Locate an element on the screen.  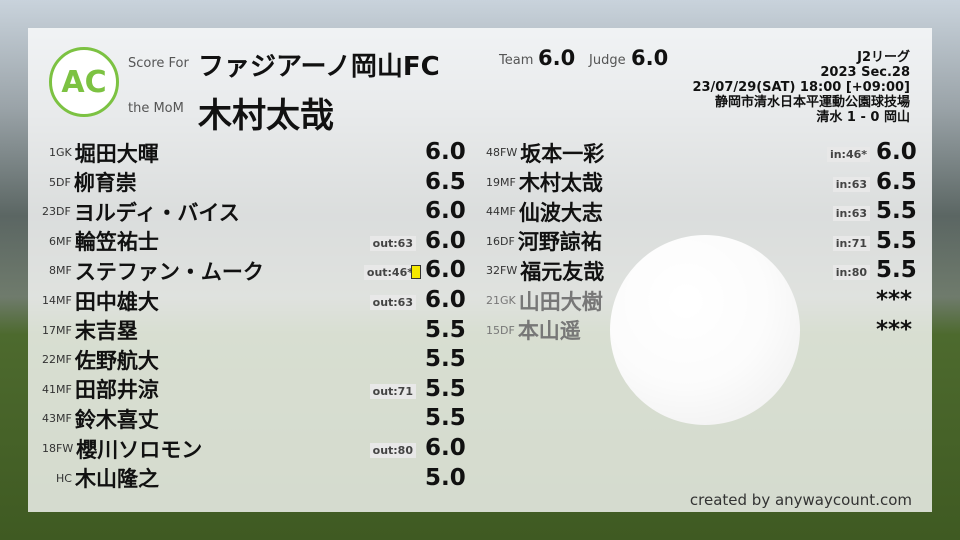
player-name: 佐野航大 is located at coordinates (116, 360).